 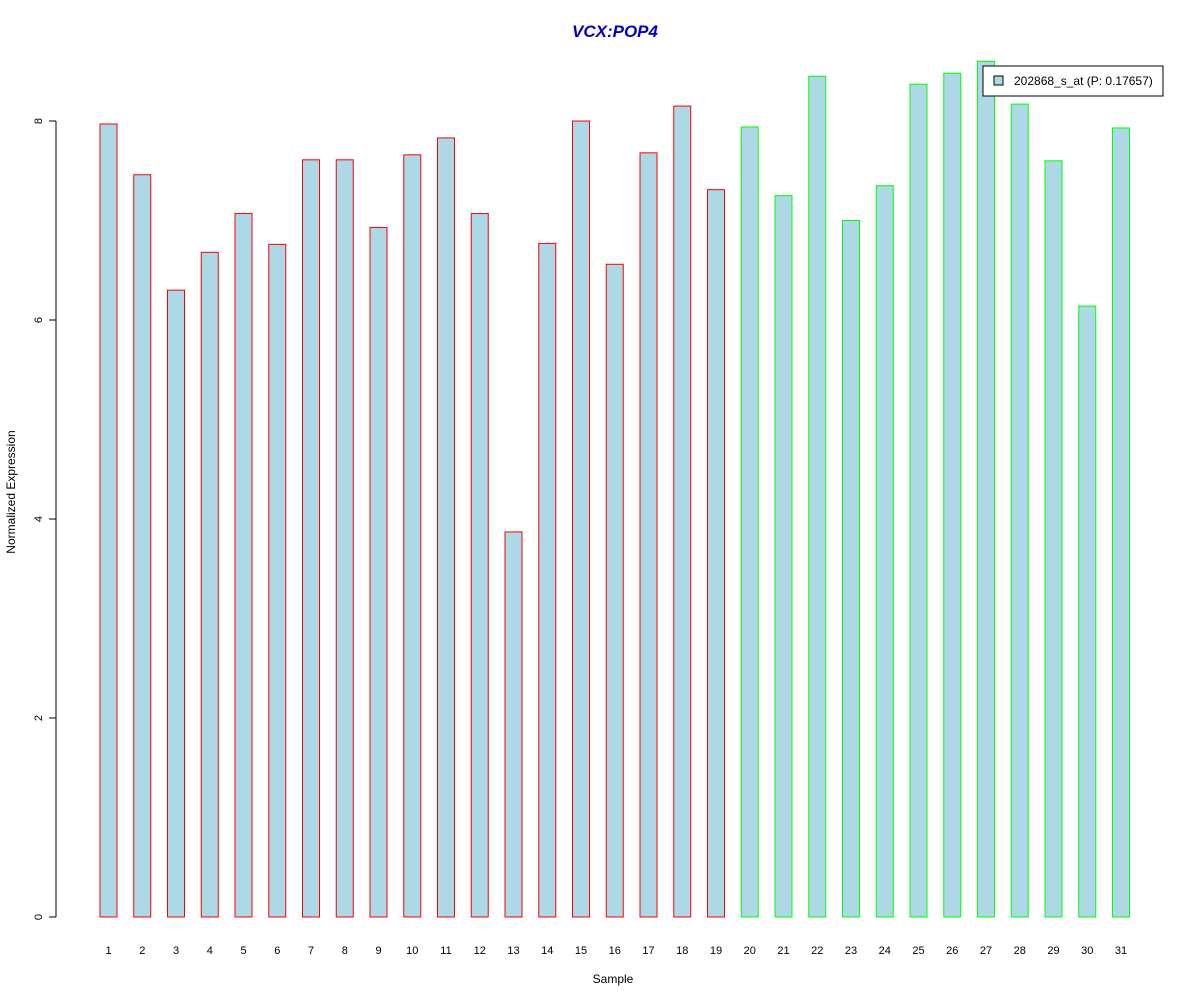 I want to click on x-tick-label: 16, so click(x=615, y=951).